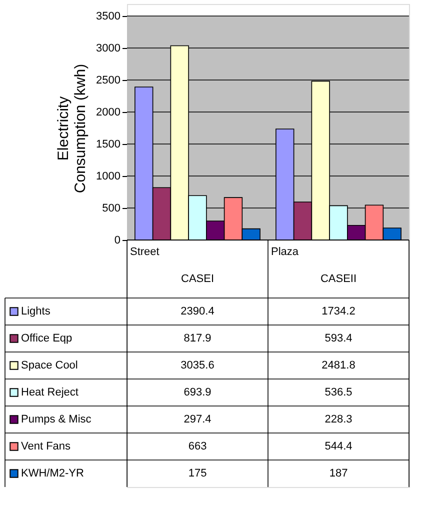 The height and width of the screenshot is (525, 425). I want to click on data-label: 593.4, so click(338, 338).